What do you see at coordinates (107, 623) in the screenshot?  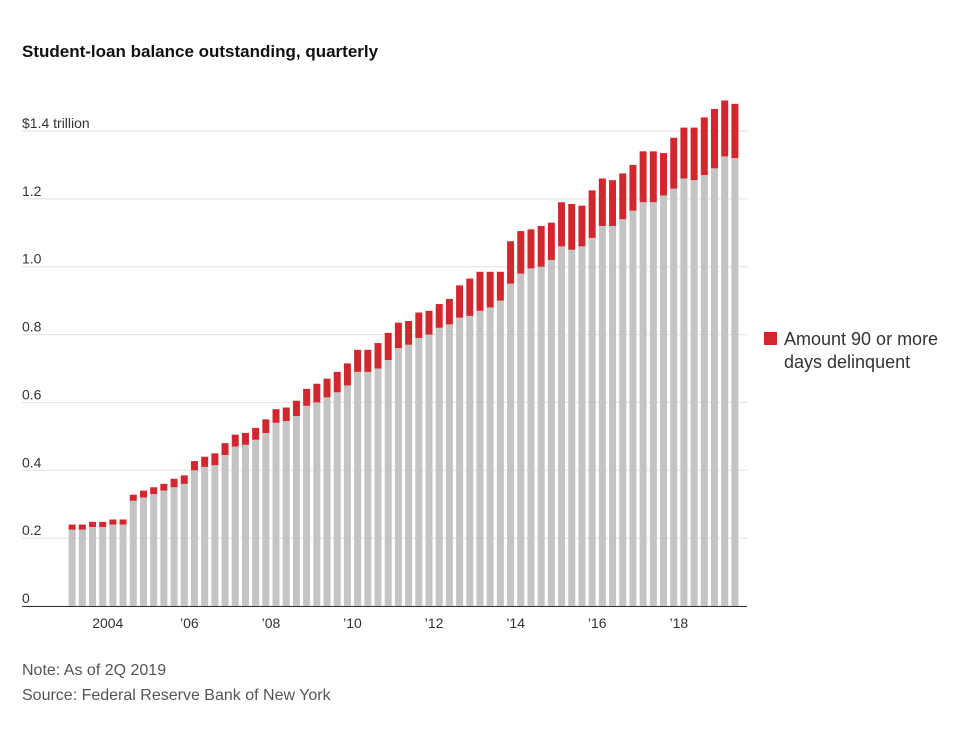 I see `x-tick-label: 2004` at bounding box center [107, 623].